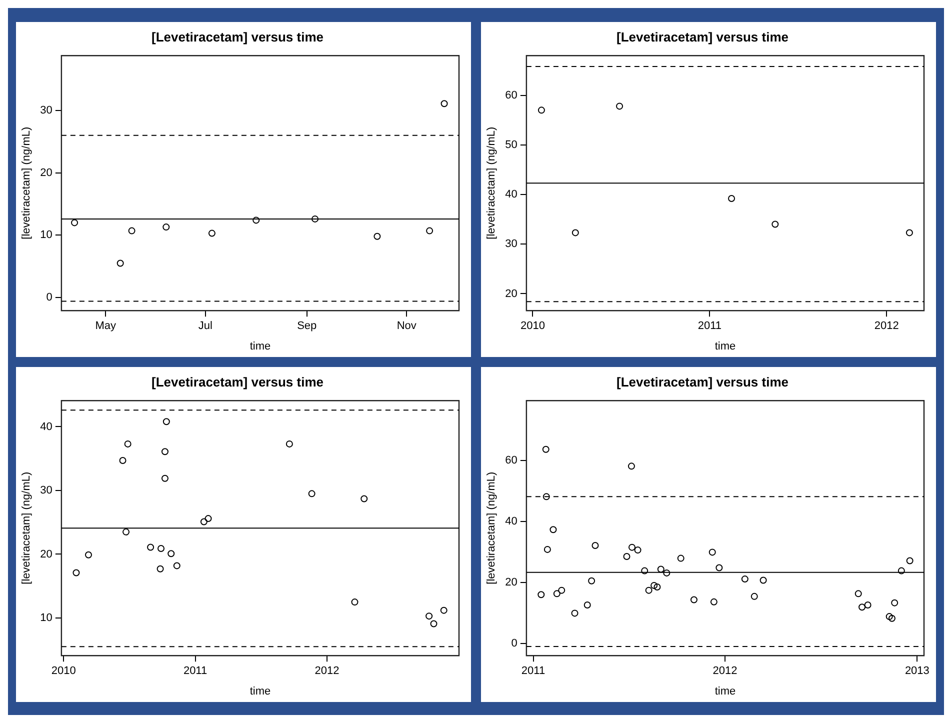 Image resolution: width=952 pixels, height=723 pixels. Describe the element at coordinates (406, 326) in the screenshot. I see `x-tick-label: Nov` at that location.